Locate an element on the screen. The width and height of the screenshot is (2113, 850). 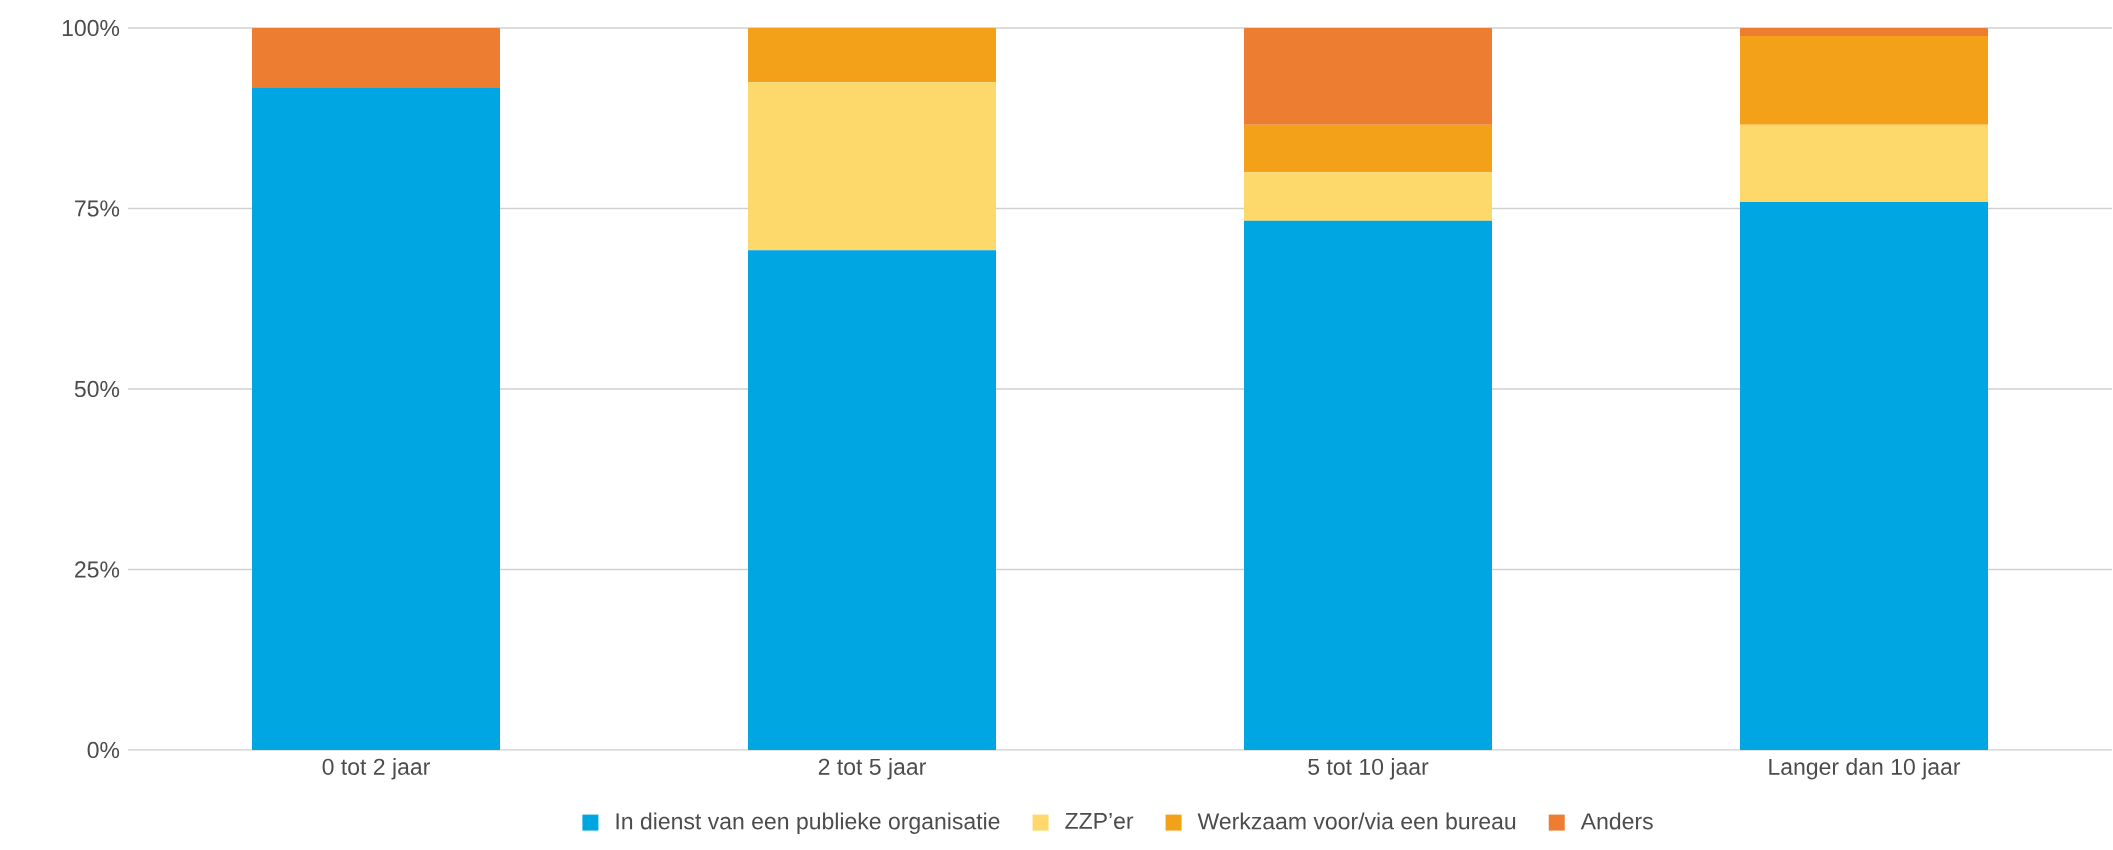
x-tick-label: 2 tot 5 jaar is located at coordinates (872, 769).